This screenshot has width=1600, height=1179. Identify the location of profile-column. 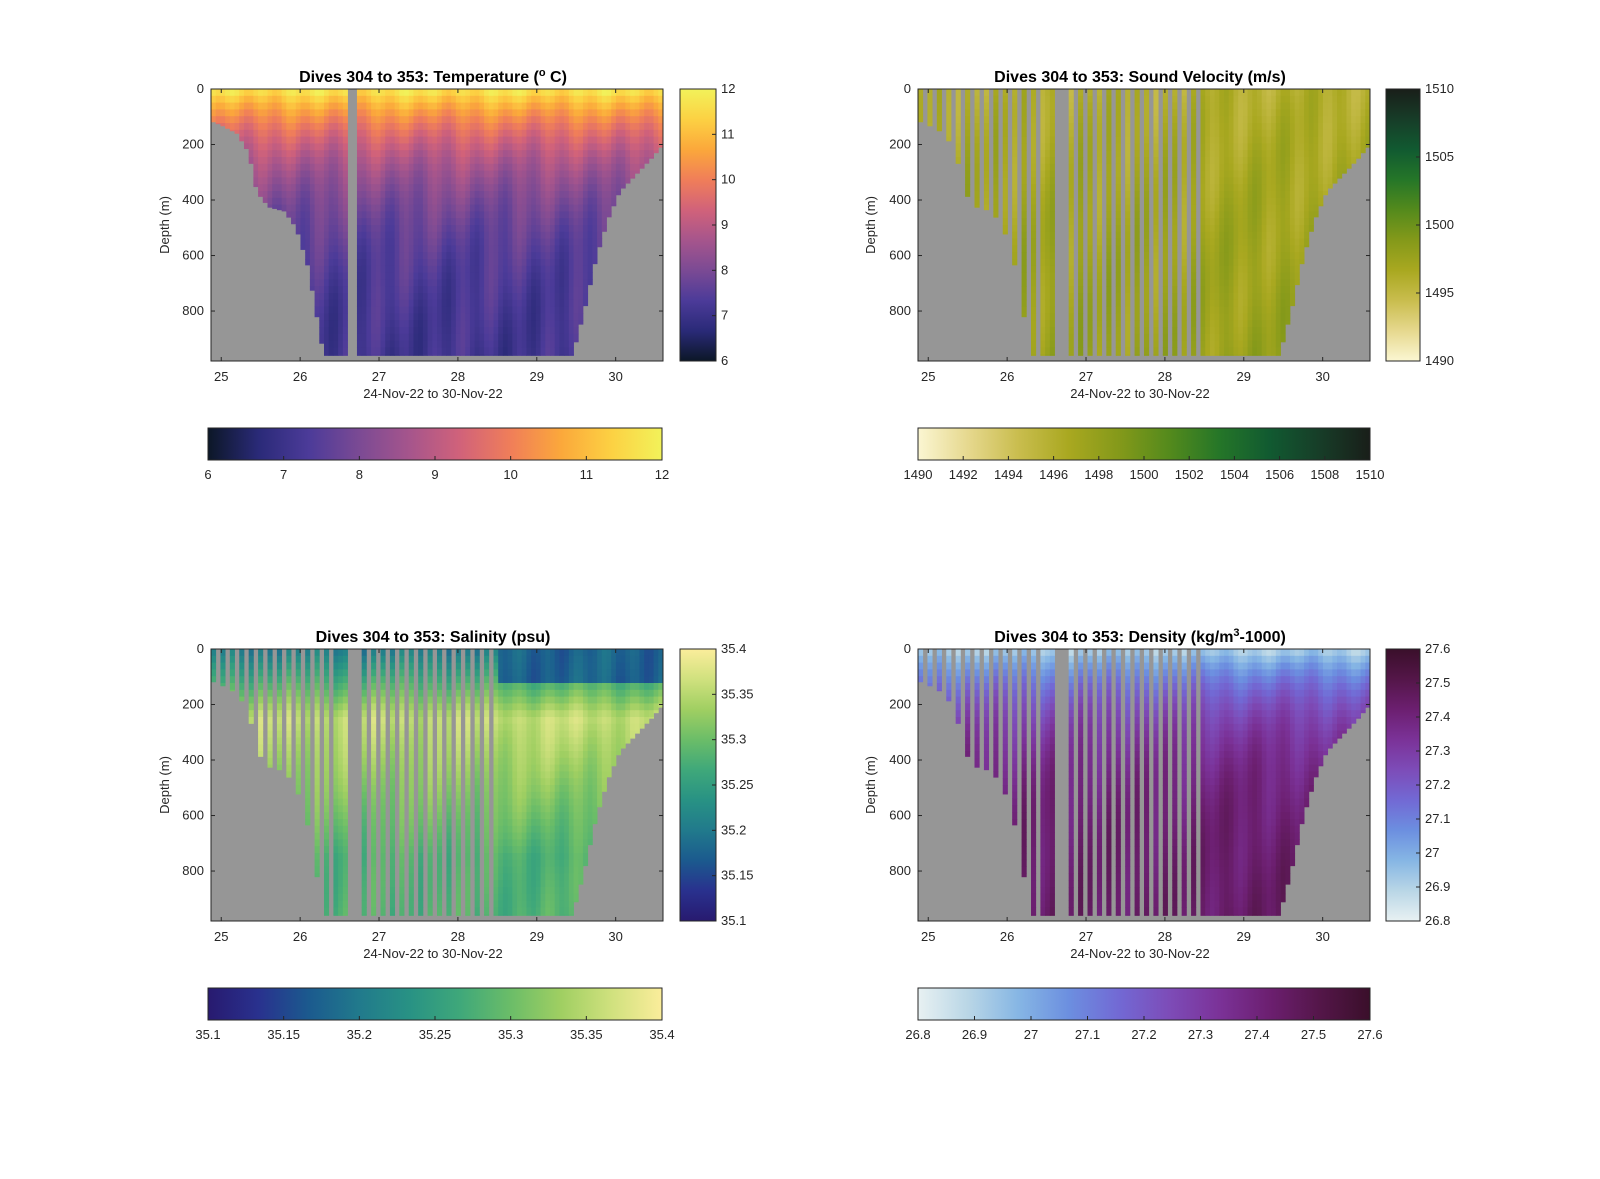
(641, 129).